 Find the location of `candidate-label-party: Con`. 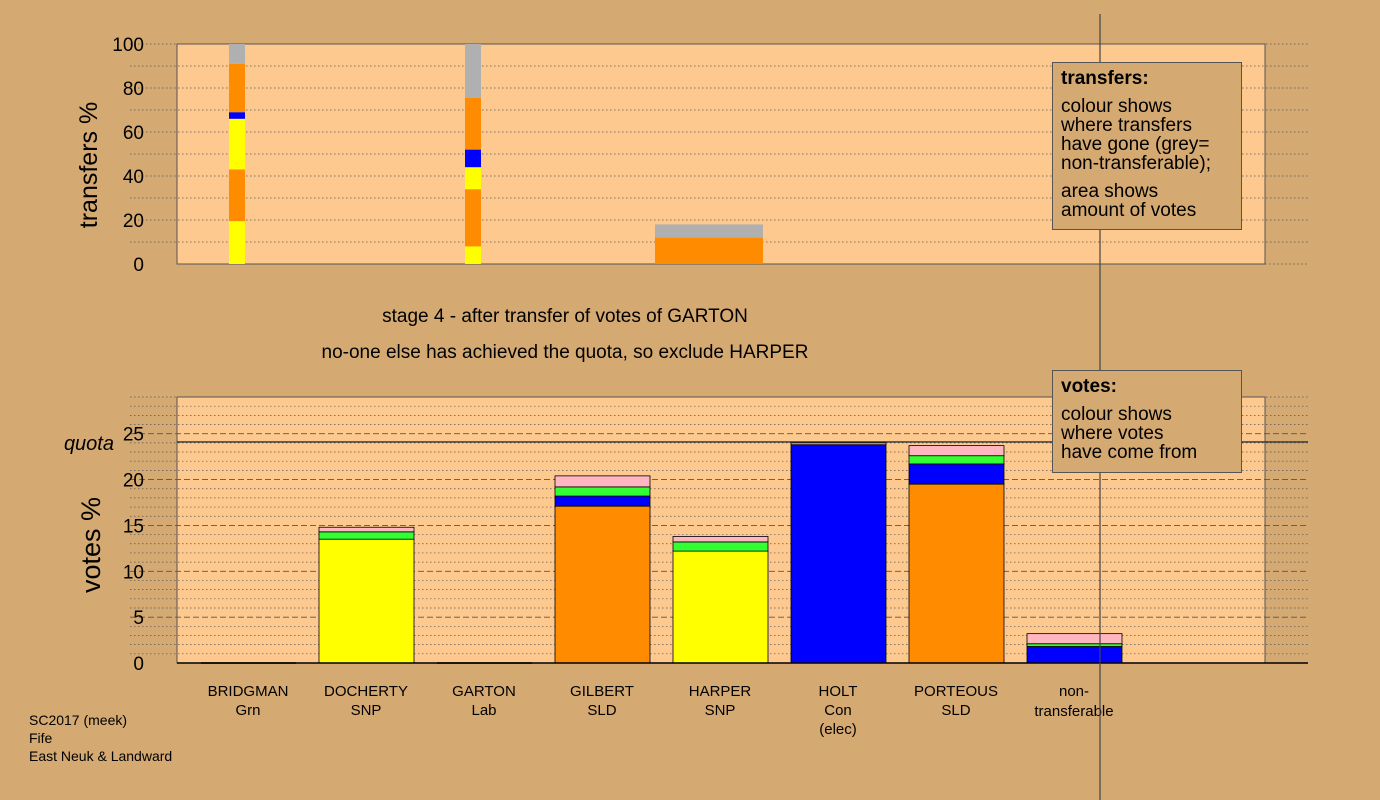

candidate-label-party: Con is located at coordinates (838, 710).